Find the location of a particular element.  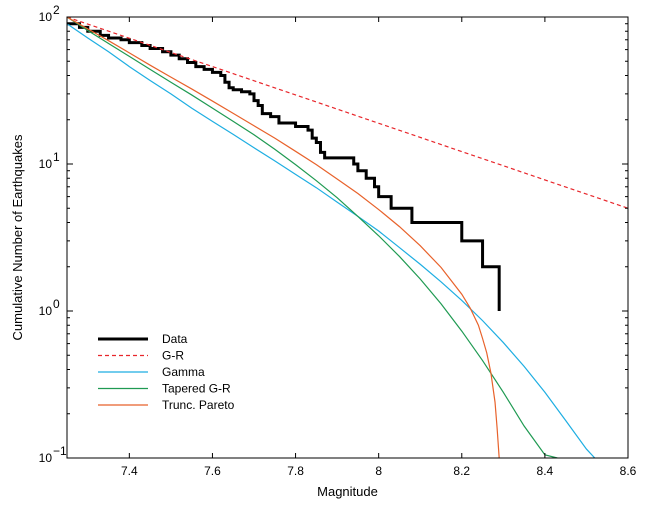

x-tick-label: 8 is located at coordinates (378, 471).